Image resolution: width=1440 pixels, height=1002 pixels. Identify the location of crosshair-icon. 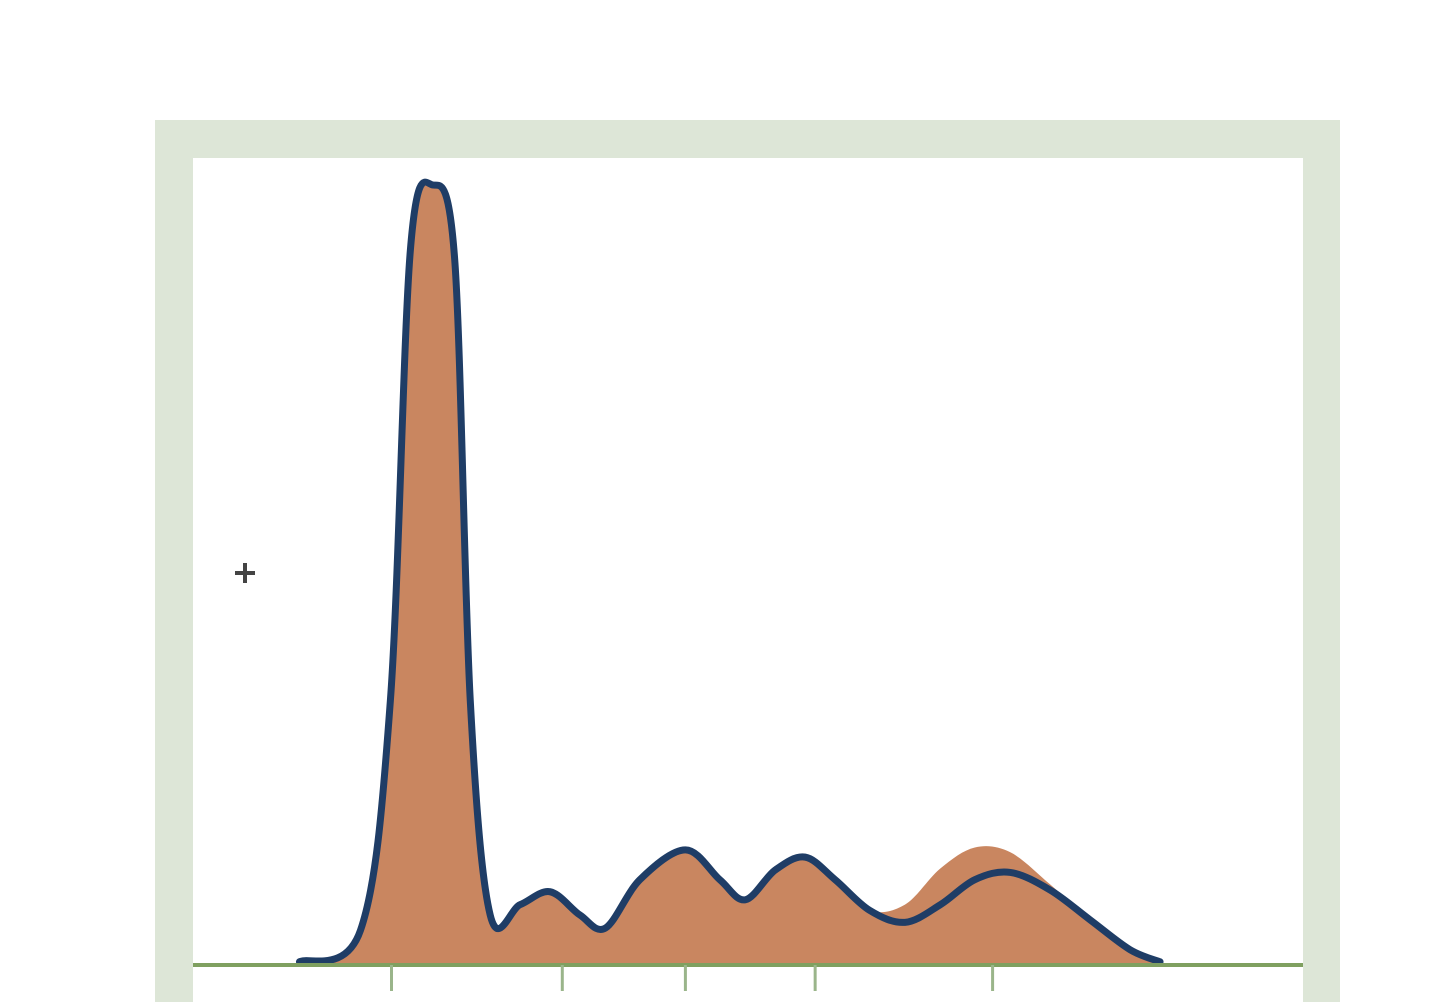
(245, 573).